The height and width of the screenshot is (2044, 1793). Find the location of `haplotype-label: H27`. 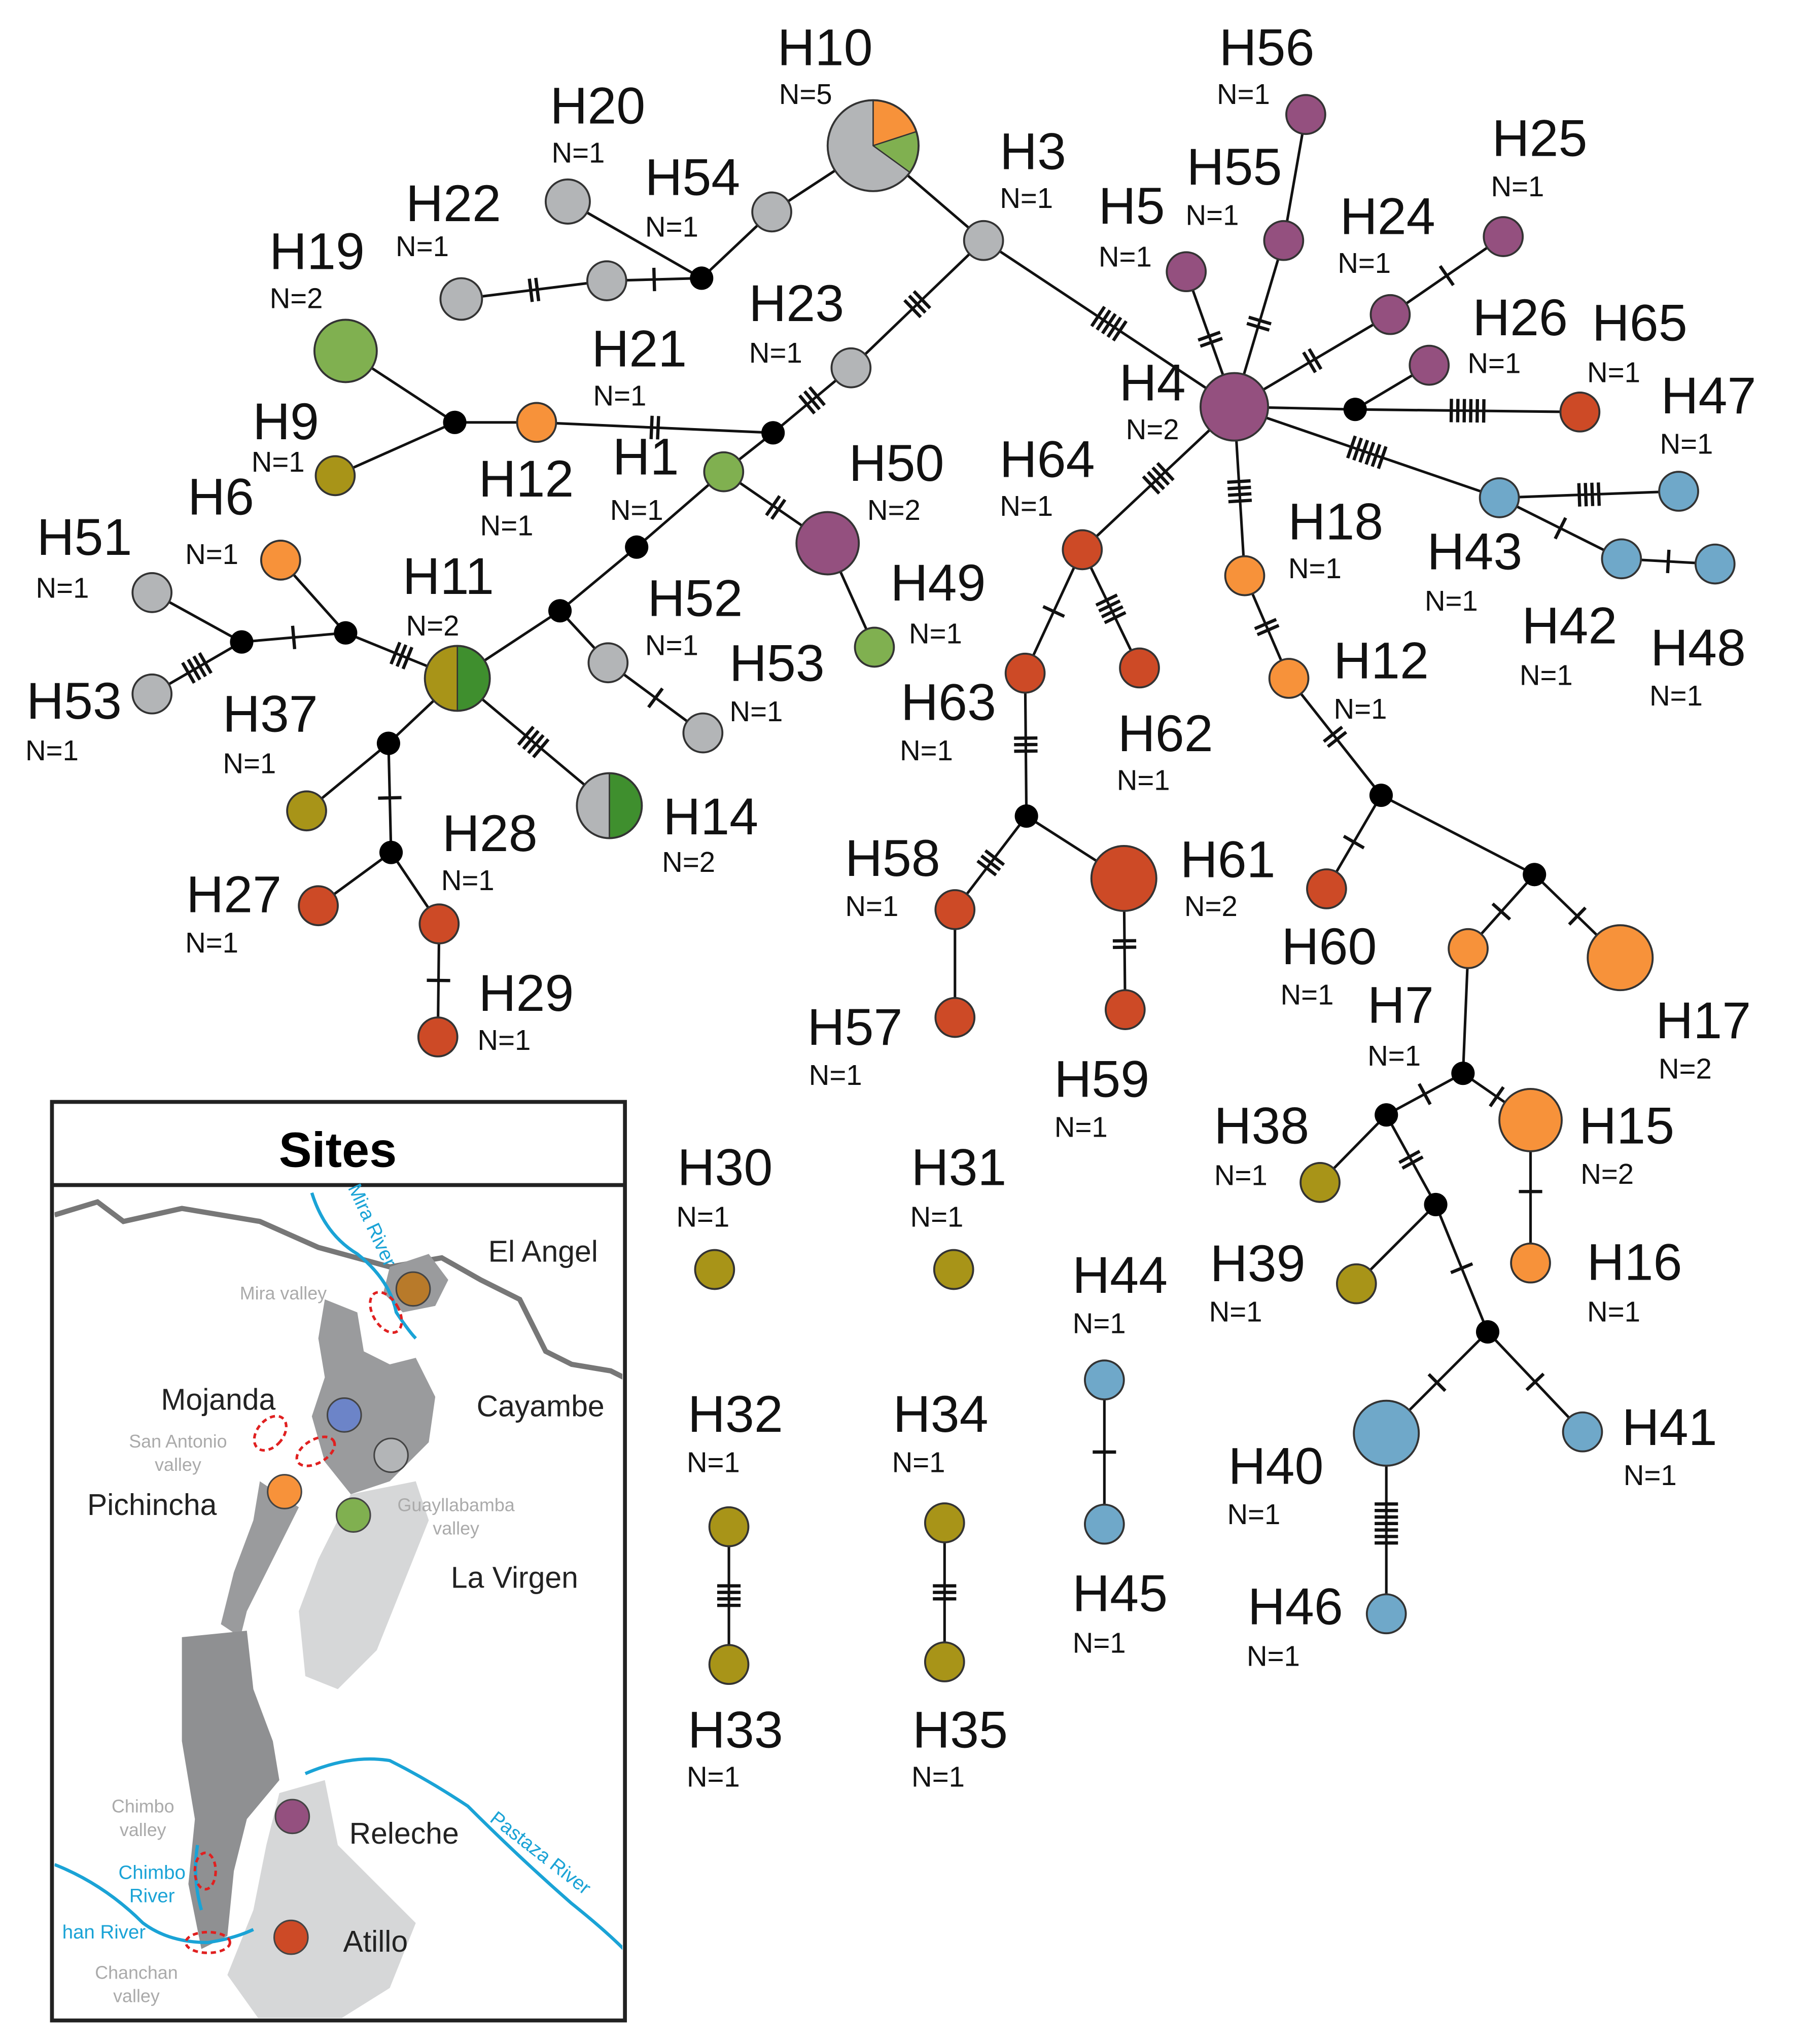

haplotype-label: H27 is located at coordinates (234, 894).